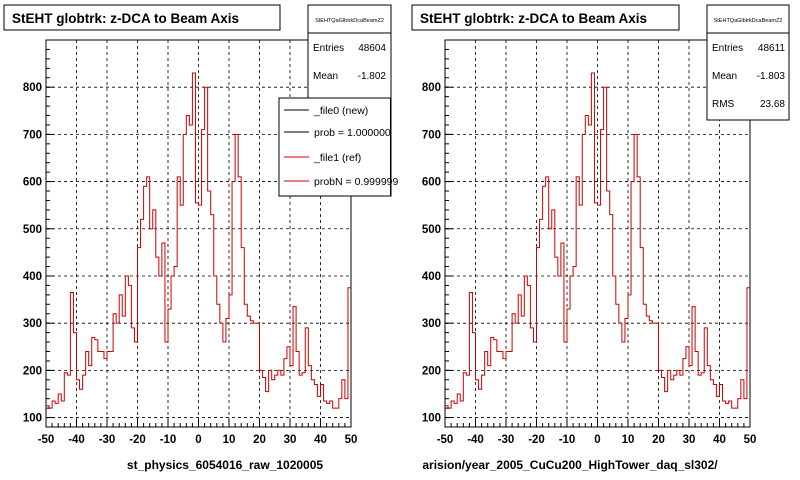 This screenshot has width=800, height=480. I want to click on right-stats-entries-label: Entries, so click(727, 48).